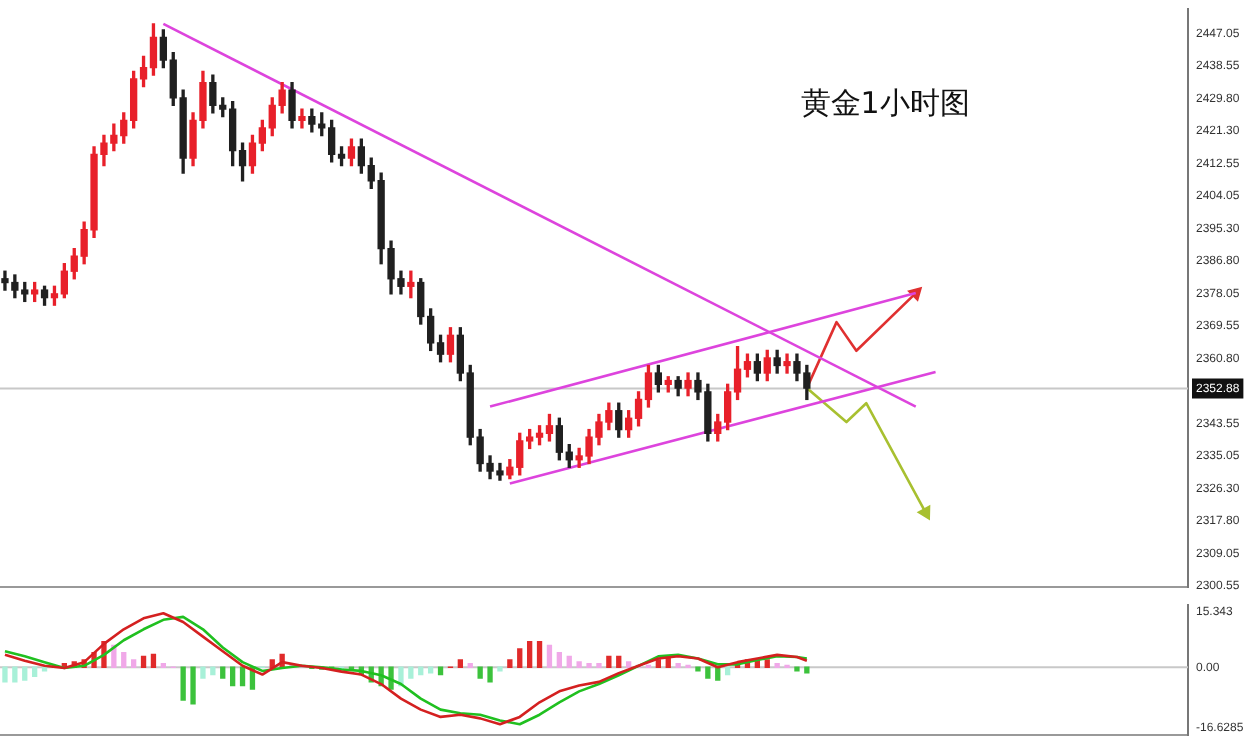 This screenshot has height=744, width=1252. I want to click on text: 黄金1小时图, so click(885, 102).